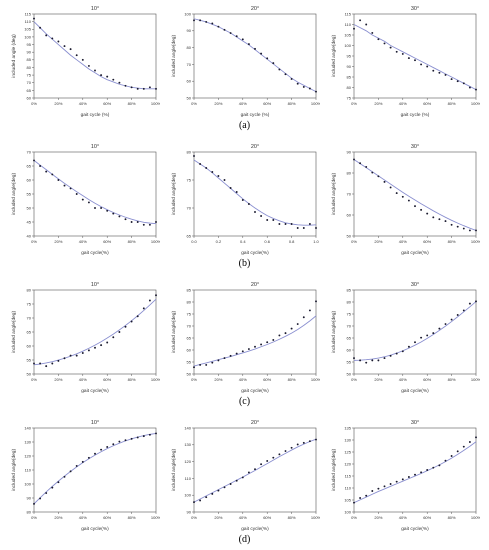  What do you see at coordinates (243, 241) in the screenshot?
I see `x-tick-label: 0.4` at bounding box center [243, 241].